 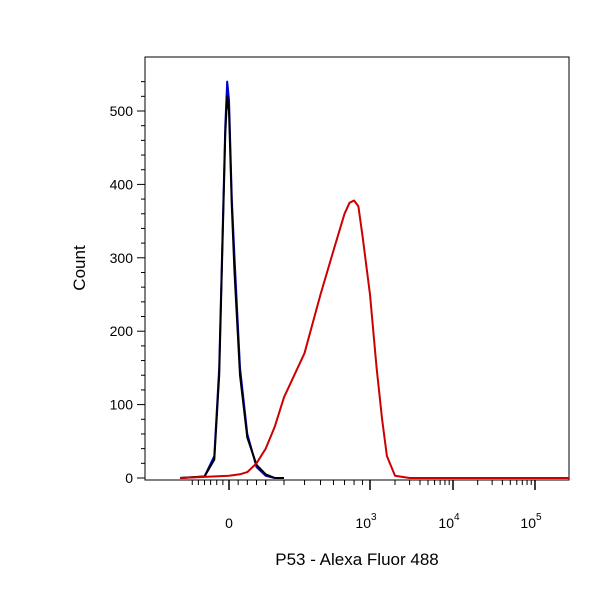 I want to click on x-axis: 0 10³ 10⁴ 10⁵, so click(x=366, y=505).